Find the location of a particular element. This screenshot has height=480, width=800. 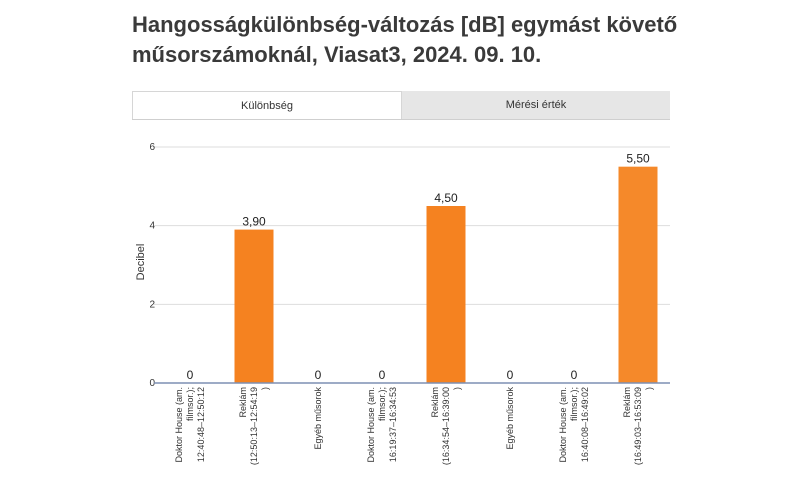

x-tick-label: Reklám (16:49:03–16:53:09) is located at coordinates (638, 426).